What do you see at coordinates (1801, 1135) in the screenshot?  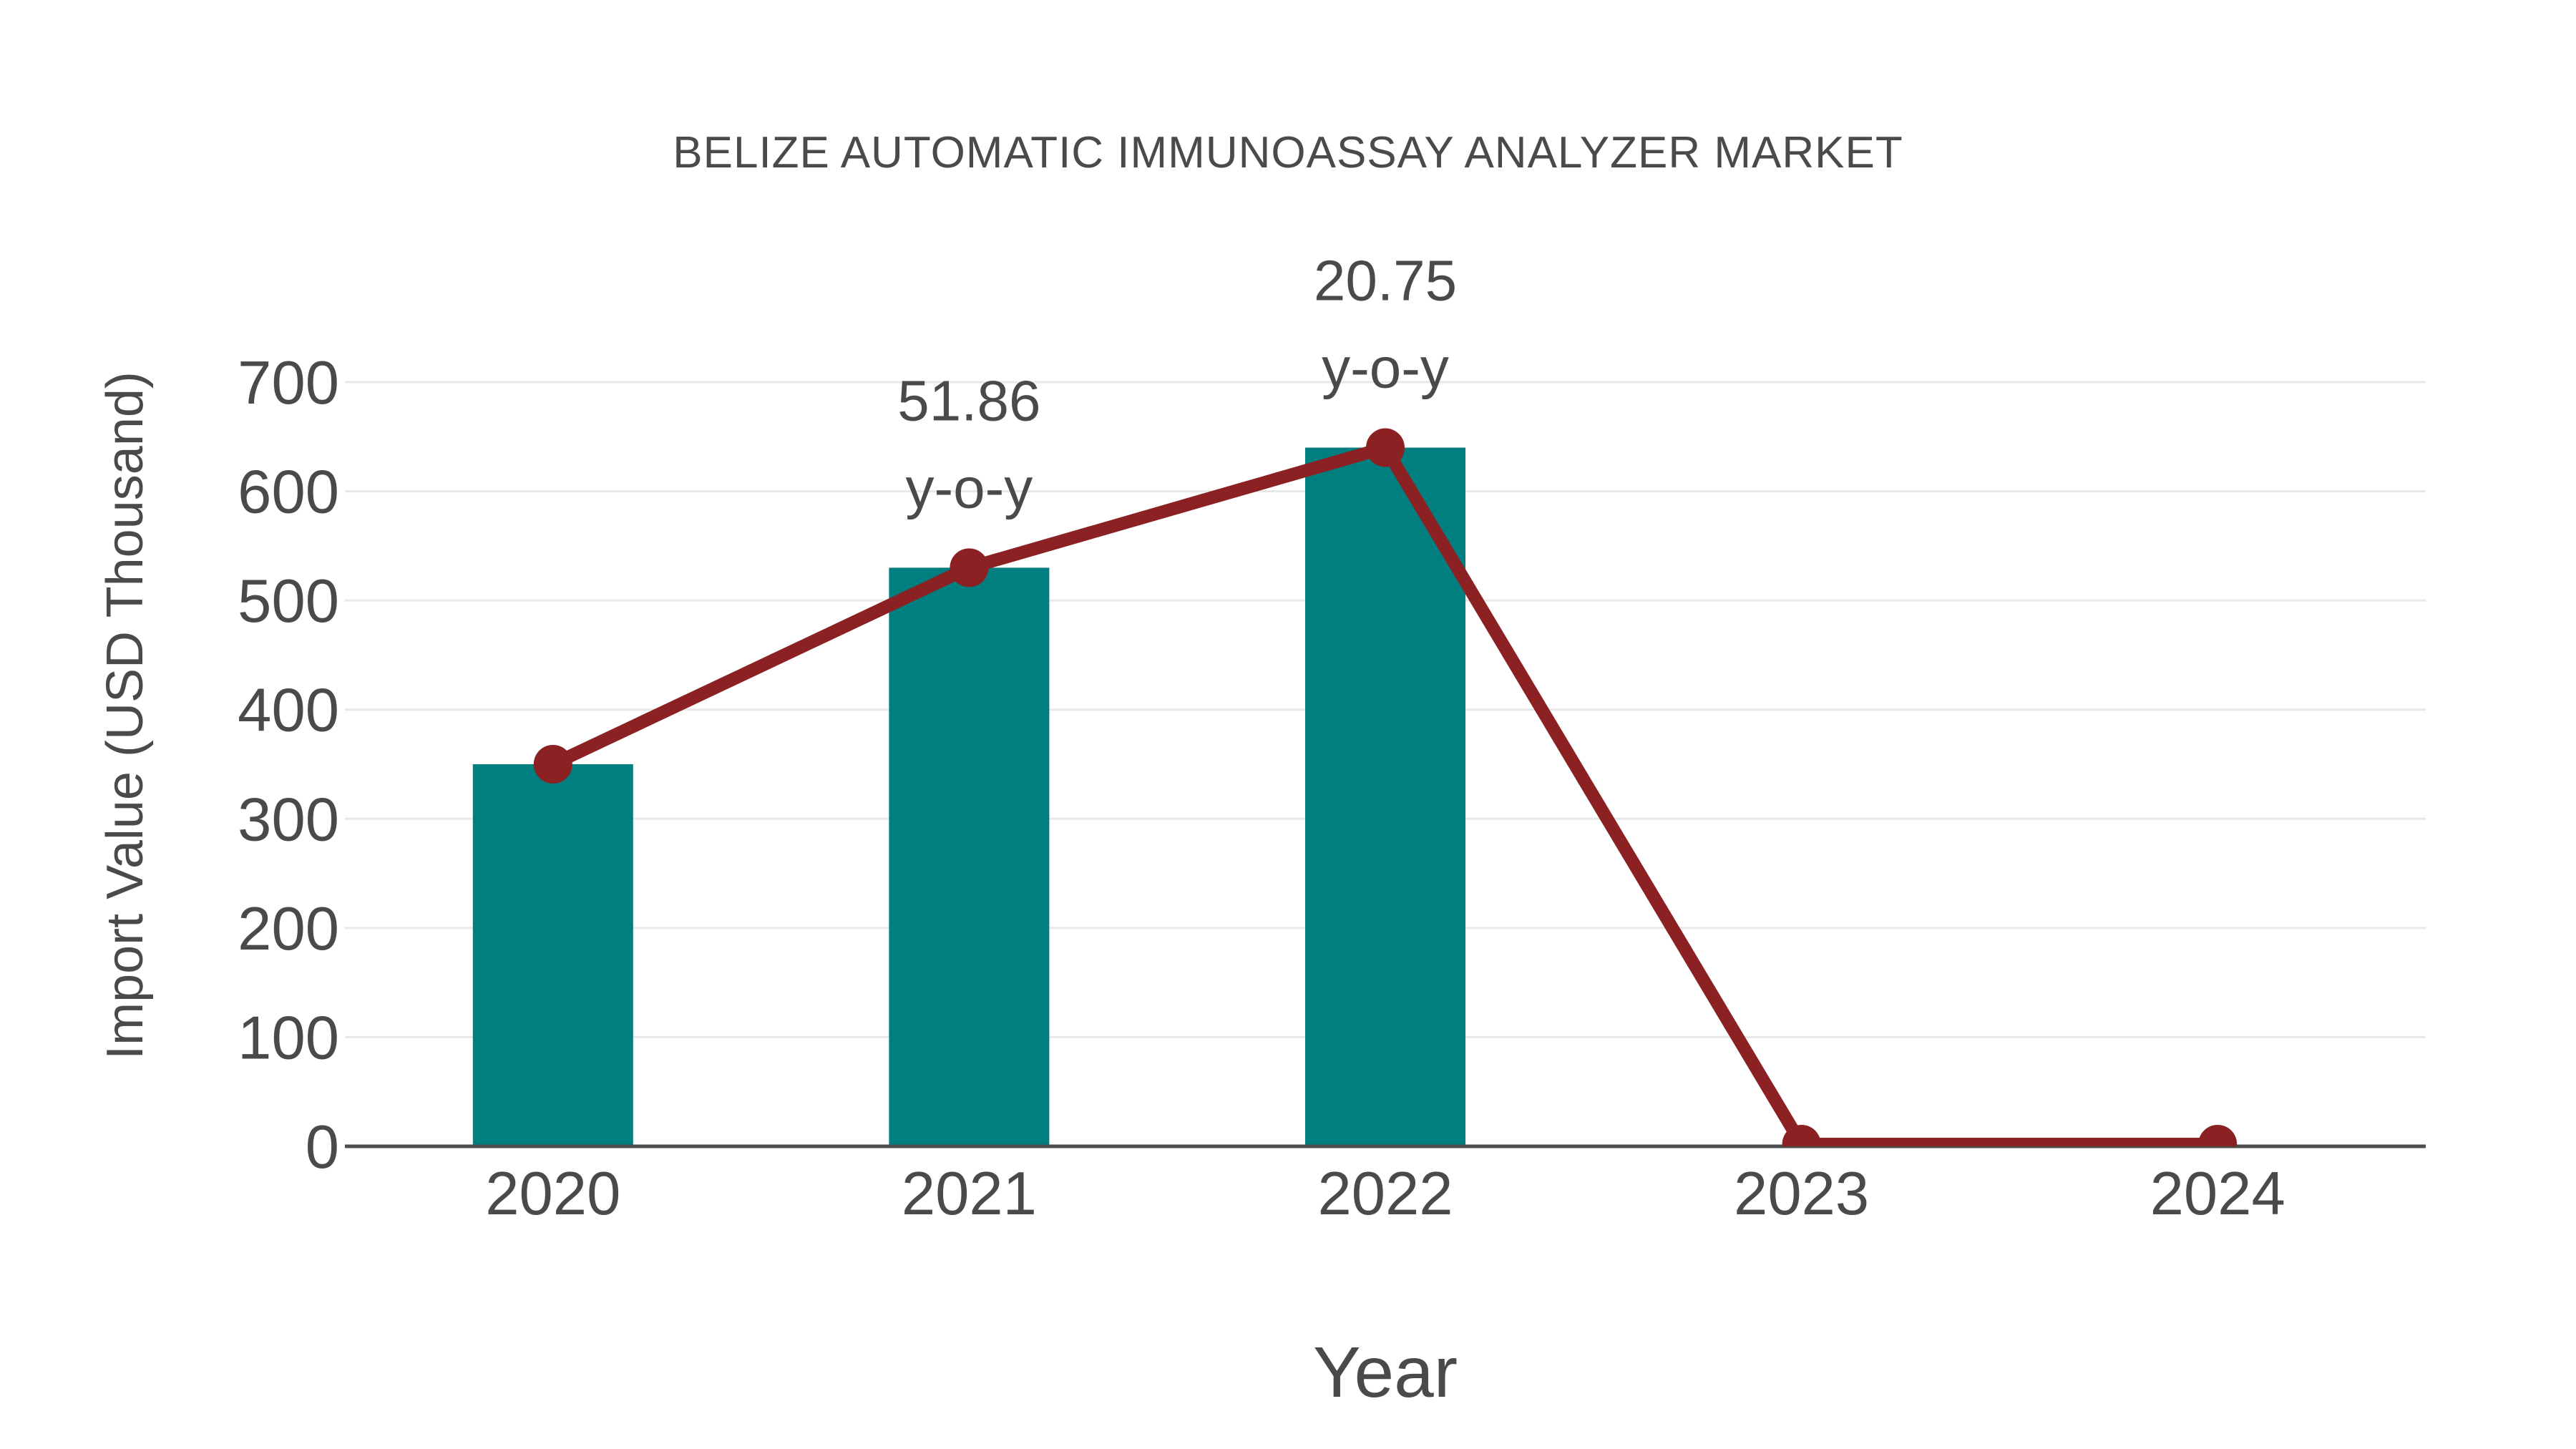 I see `line-marker-2023` at bounding box center [1801, 1135].